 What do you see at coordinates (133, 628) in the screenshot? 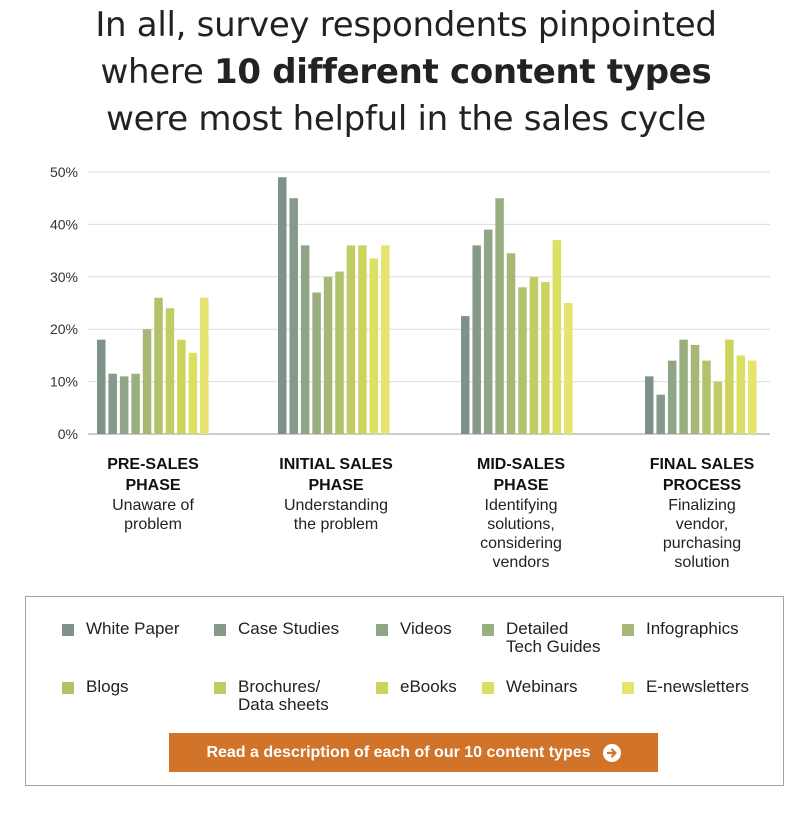
I see `legend-label: White Paper` at bounding box center [133, 628].